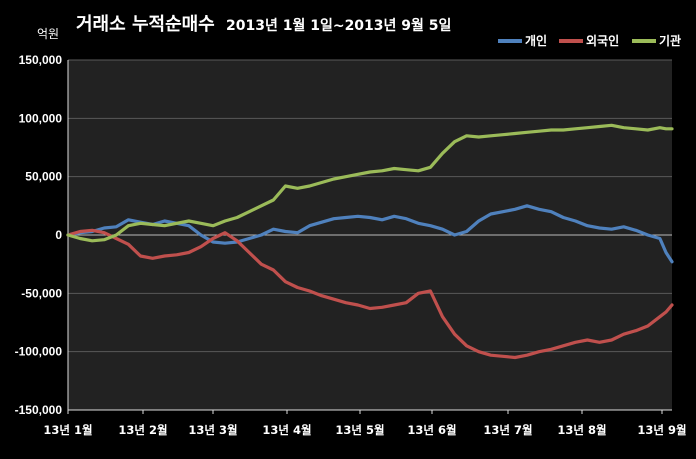 The height and width of the screenshot is (459, 696). What do you see at coordinates (41, 60) in the screenshot?
I see `y-tick-label: 150,000` at bounding box center [41, 60].